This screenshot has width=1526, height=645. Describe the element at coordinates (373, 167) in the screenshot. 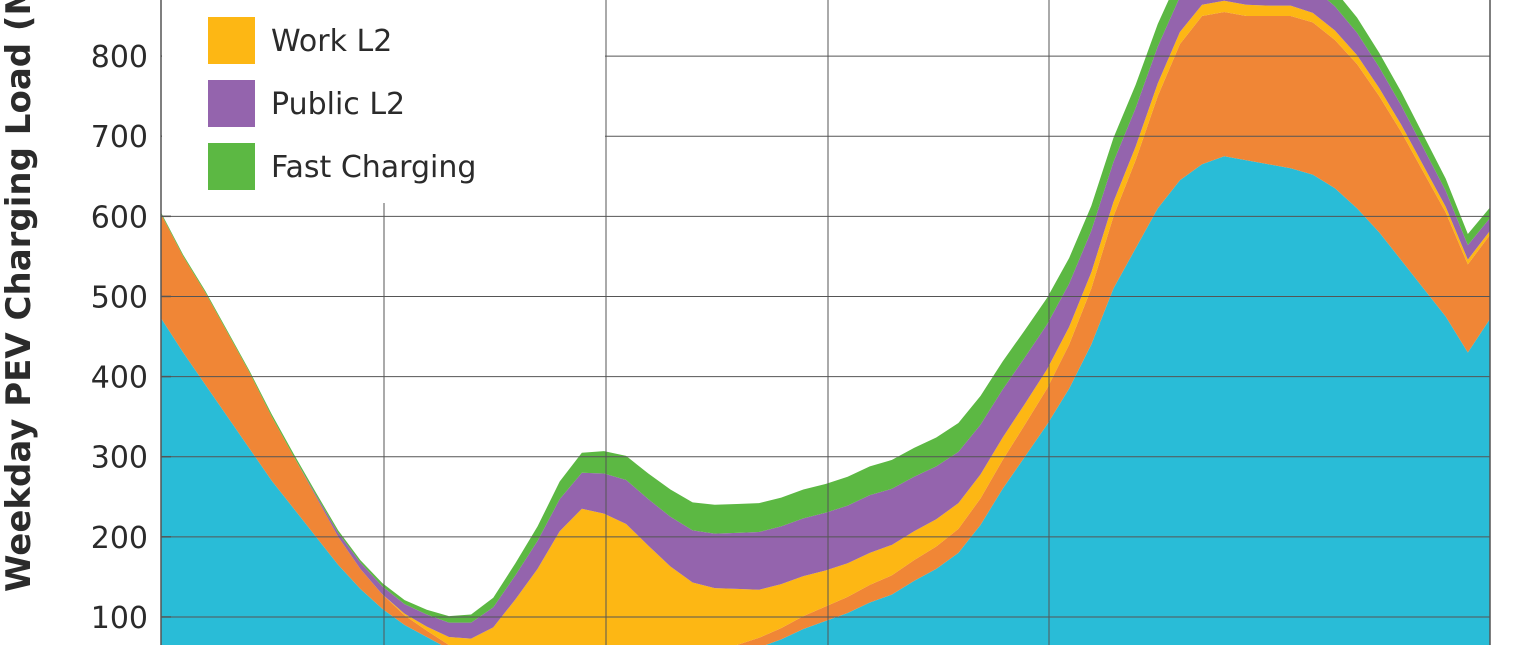

I see `legend-label-fast-charging: Fast Charging` at that location.